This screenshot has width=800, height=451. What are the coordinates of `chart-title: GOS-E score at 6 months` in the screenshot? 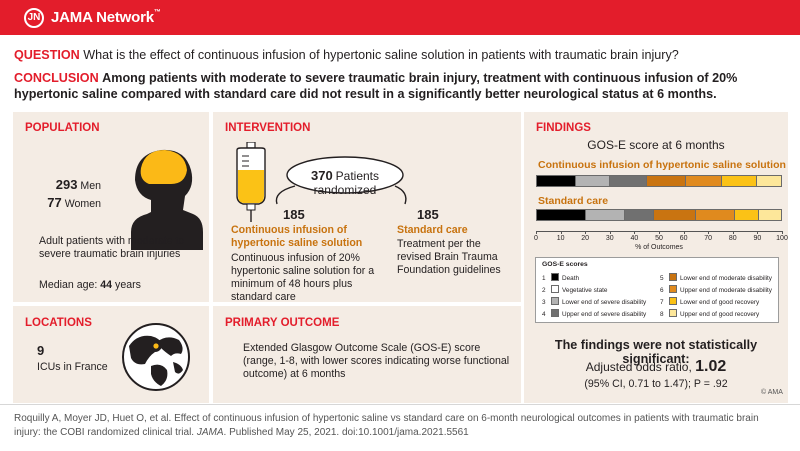 It's located at (656, 145).